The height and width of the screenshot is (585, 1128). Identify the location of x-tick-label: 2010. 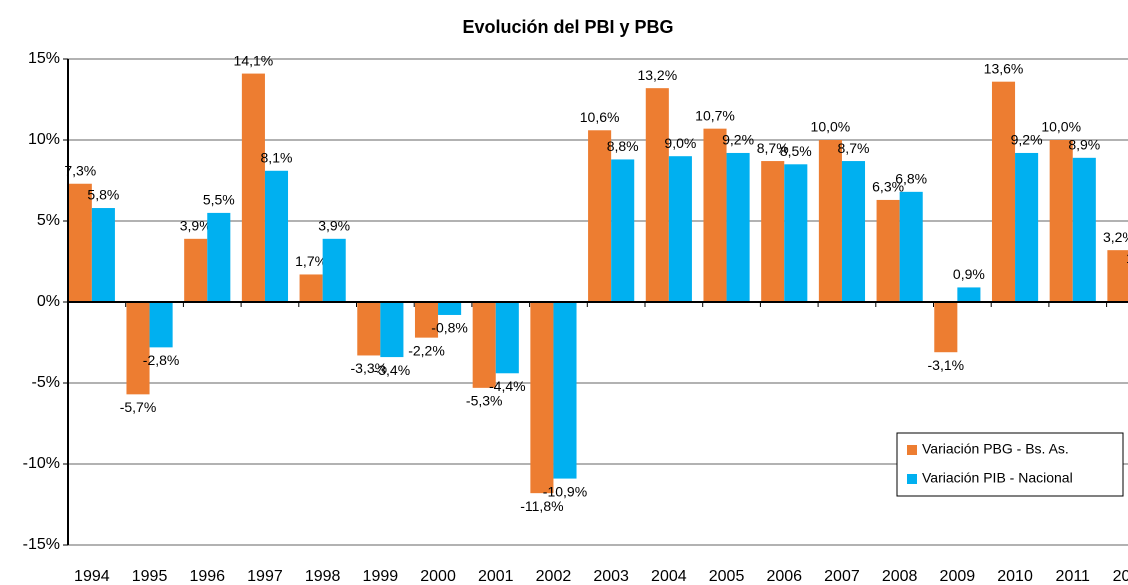
(1015, 576).